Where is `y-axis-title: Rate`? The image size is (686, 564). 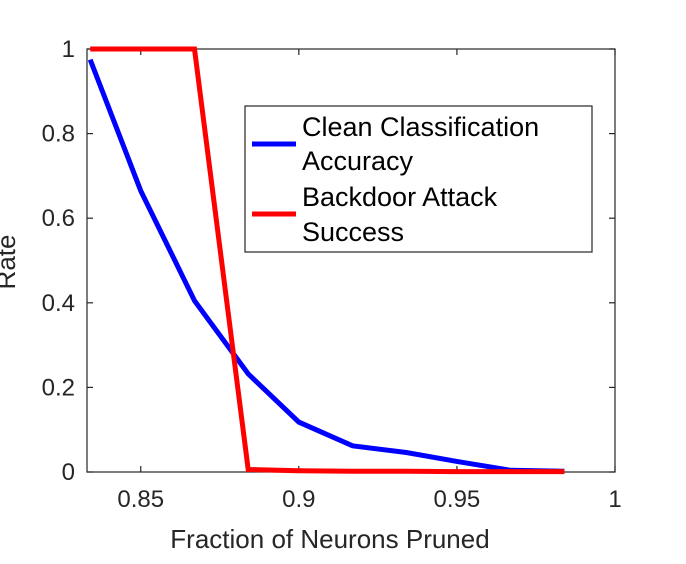 y-axis-title: Rate is located at coordinates (10, 262).